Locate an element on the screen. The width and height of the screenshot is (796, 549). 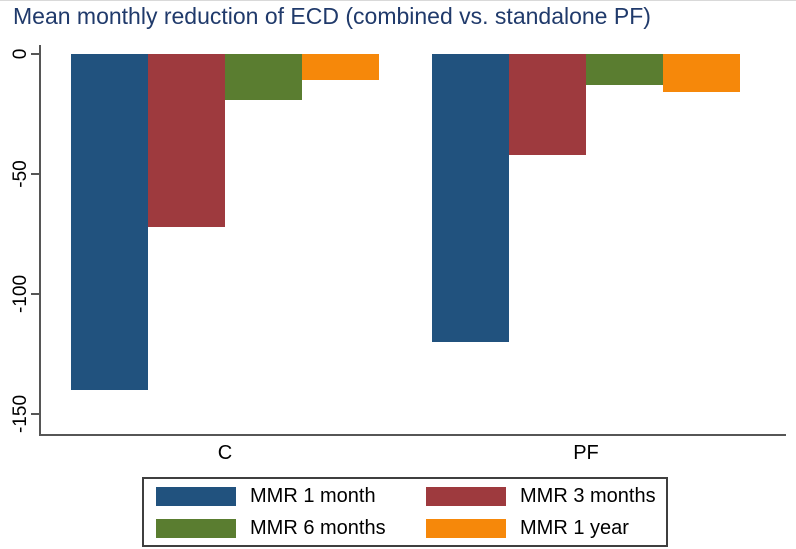
legend-entry-mmr-6-months: MMR 6 months is located at coordinates (291, 528).